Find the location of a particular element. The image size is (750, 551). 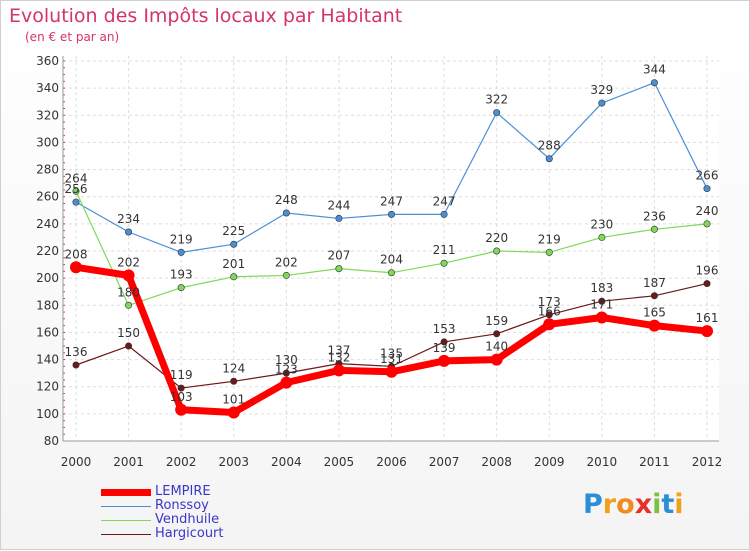

legend-label: Ronssoy is located at coordinates (182, 505).